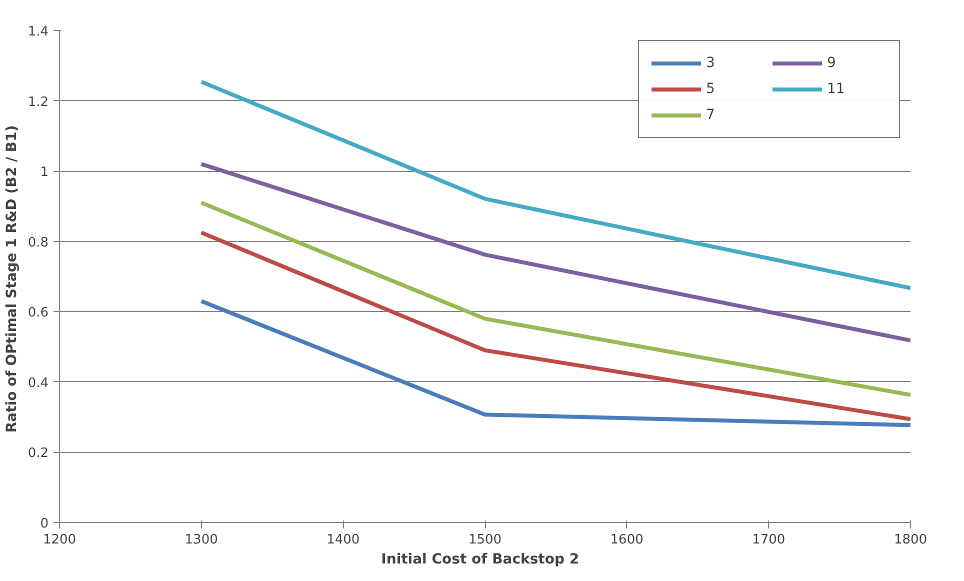  What do you see at coordinates (832, 63) in the screenshot?
I see `legend-label: 9` at bounding box center [832, 63].